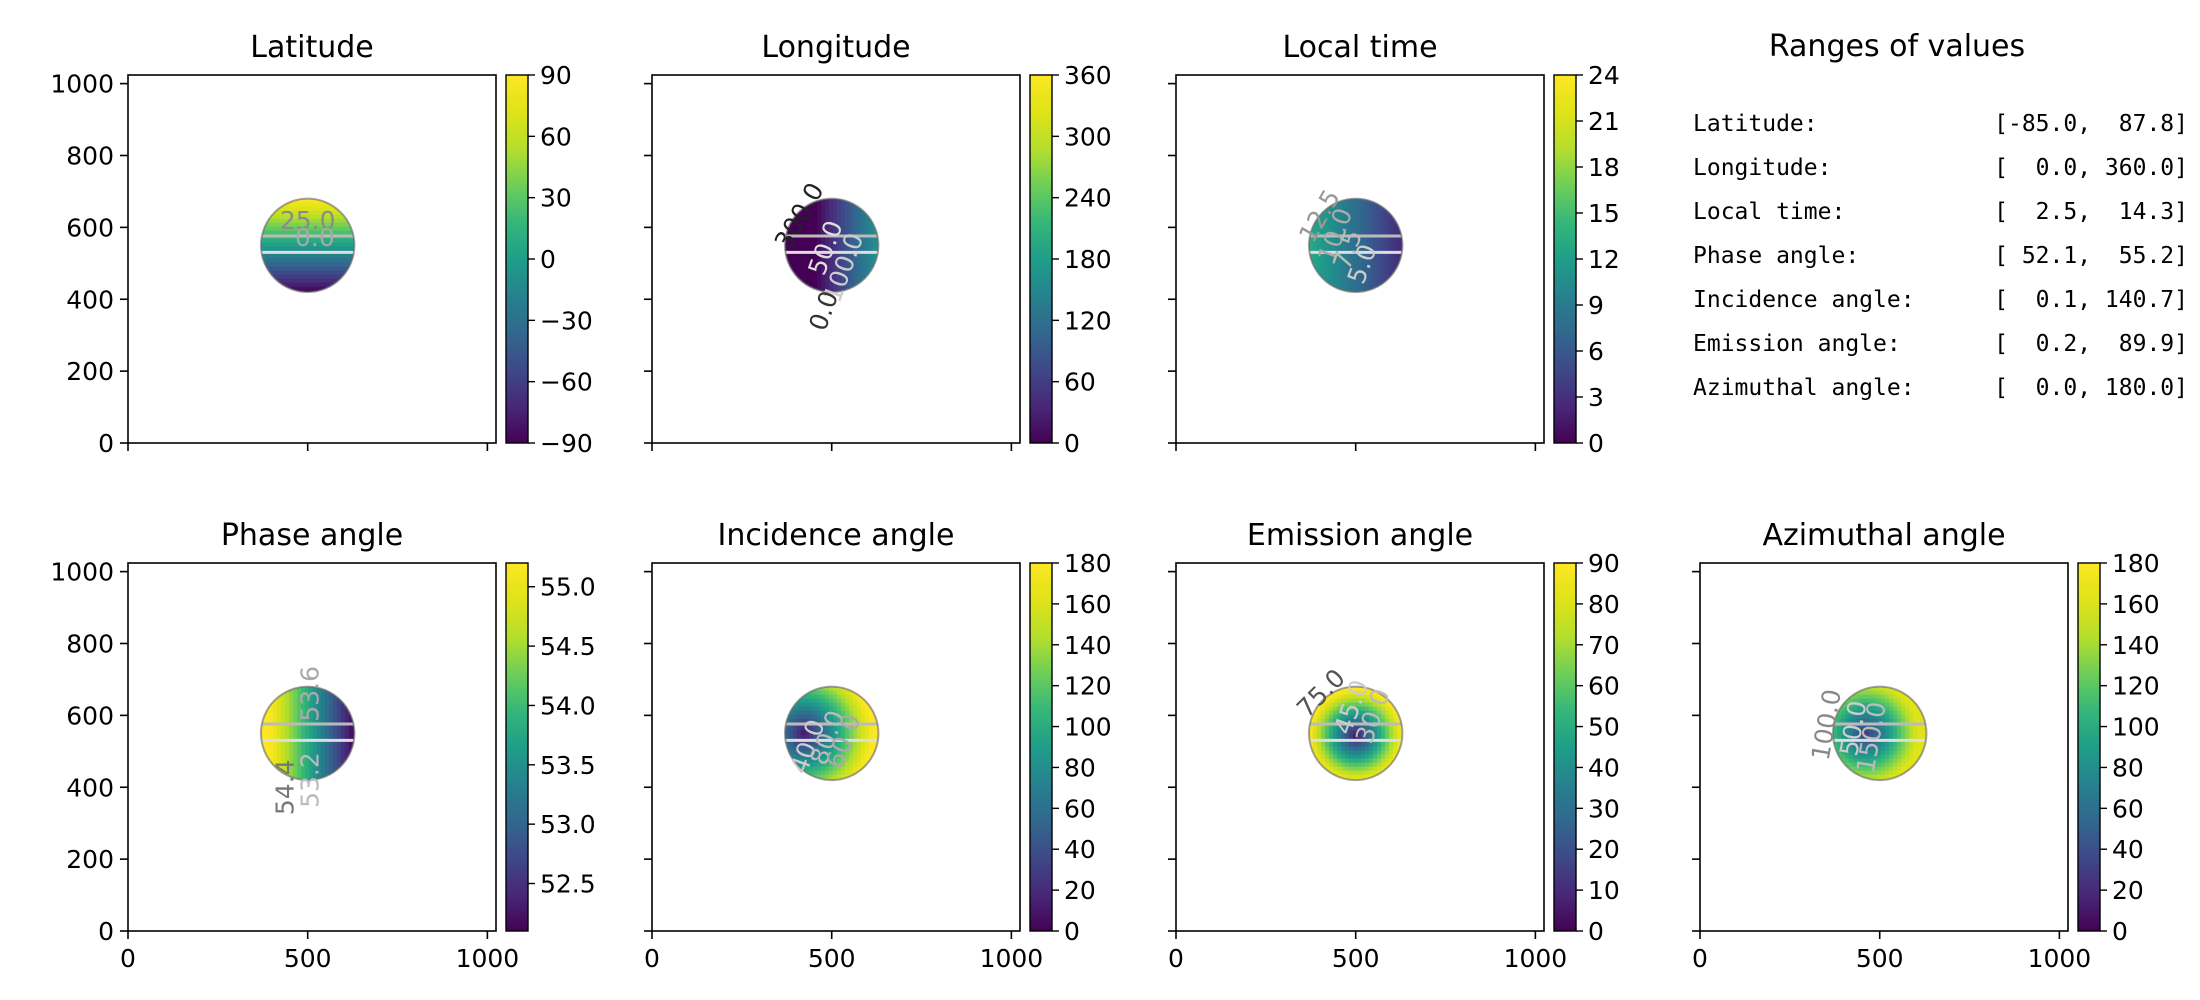 This screenshot has width=2200, height=1000. Describe the element at coordinates (2091, 168) in the screenshot. I see `range-value: [ 0.0, 360.0]` at that location.